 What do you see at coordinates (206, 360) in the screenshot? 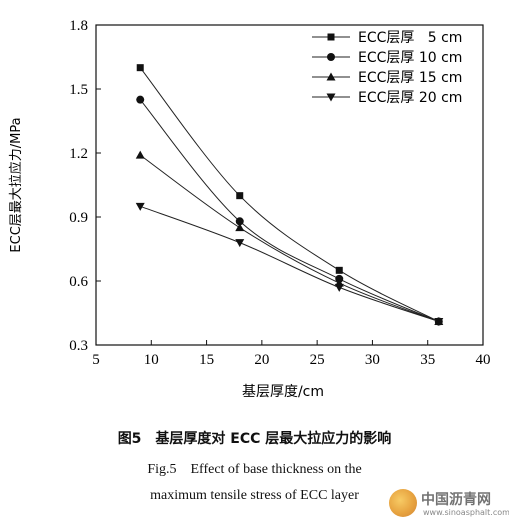
I see `x-tick-label: 15` at bounding box center [206, 360].